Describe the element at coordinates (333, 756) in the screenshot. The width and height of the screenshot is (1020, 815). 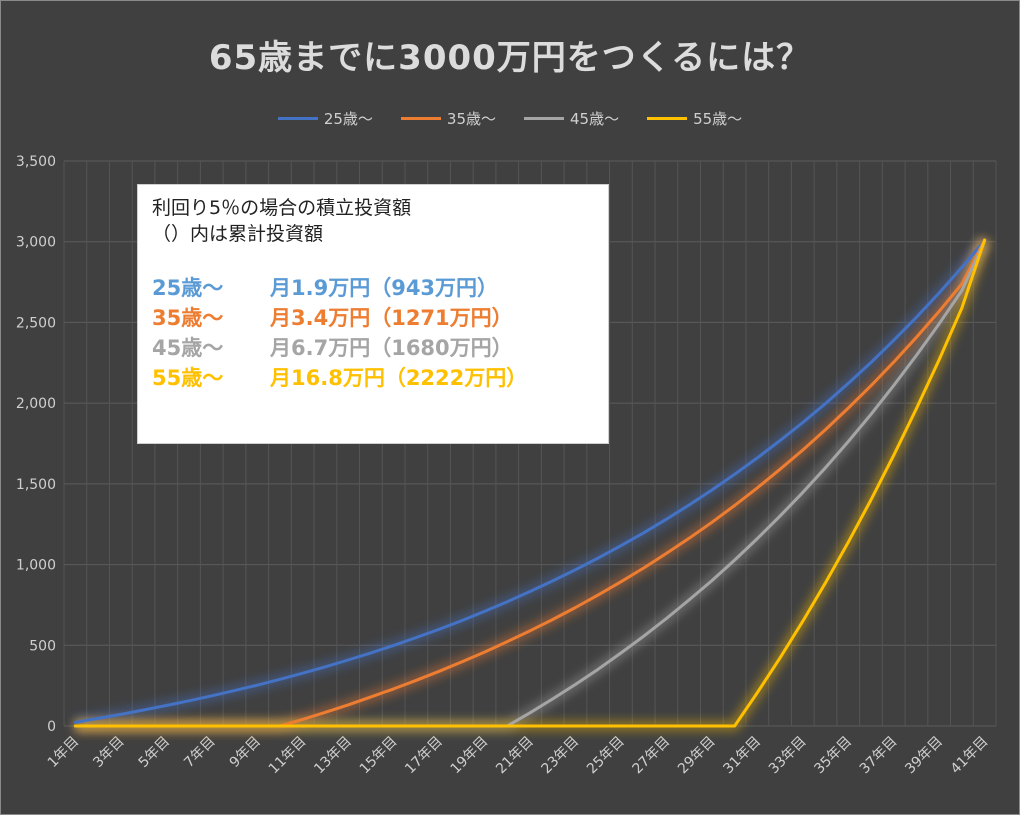
I see `x-tick-label: 13年目` at that location.